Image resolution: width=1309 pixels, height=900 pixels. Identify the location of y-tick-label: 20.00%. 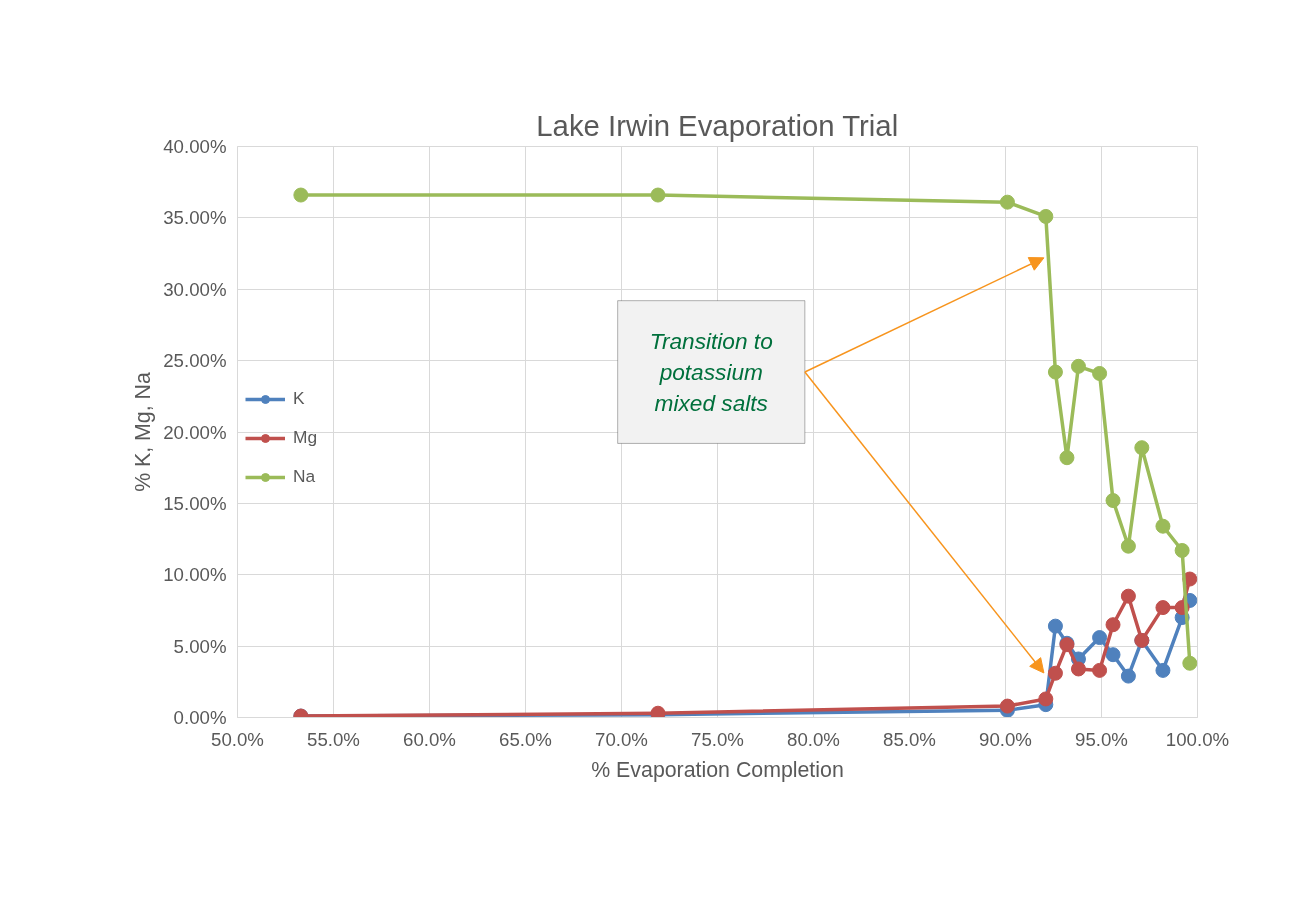
(195, 432).